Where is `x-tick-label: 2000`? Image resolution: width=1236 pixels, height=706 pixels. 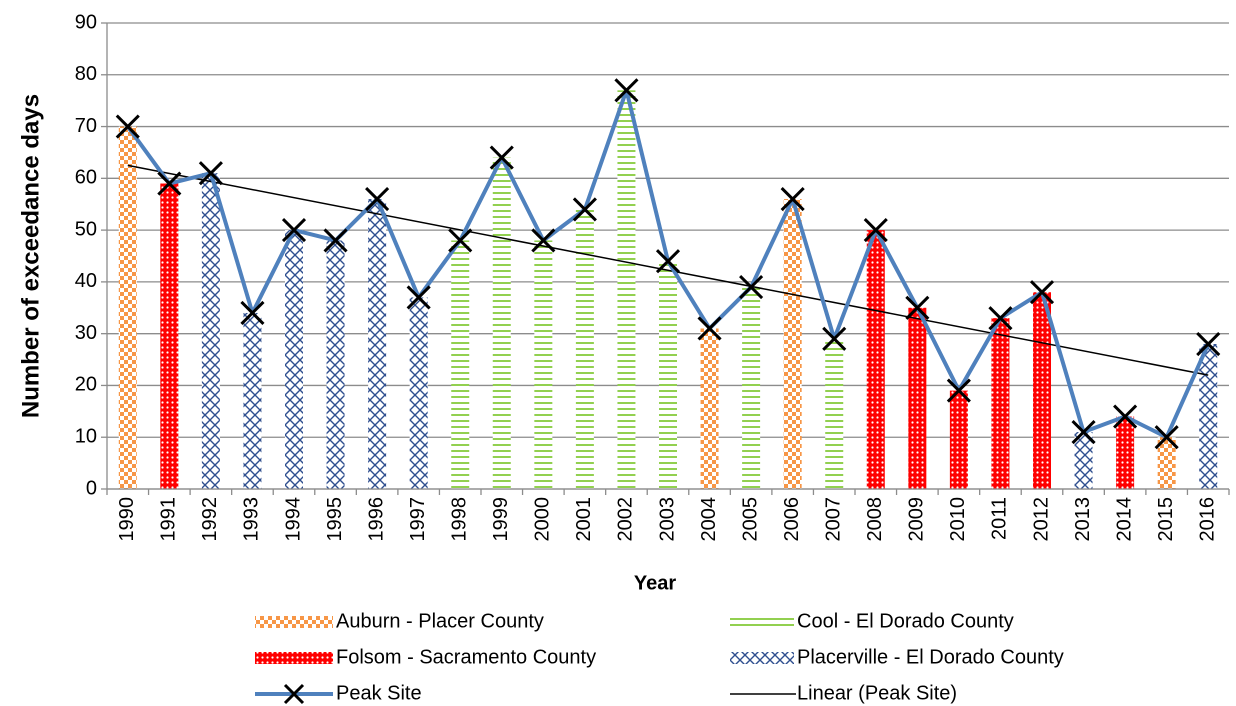
x-tick-label: 2000 is located at coordinates (543, 519).